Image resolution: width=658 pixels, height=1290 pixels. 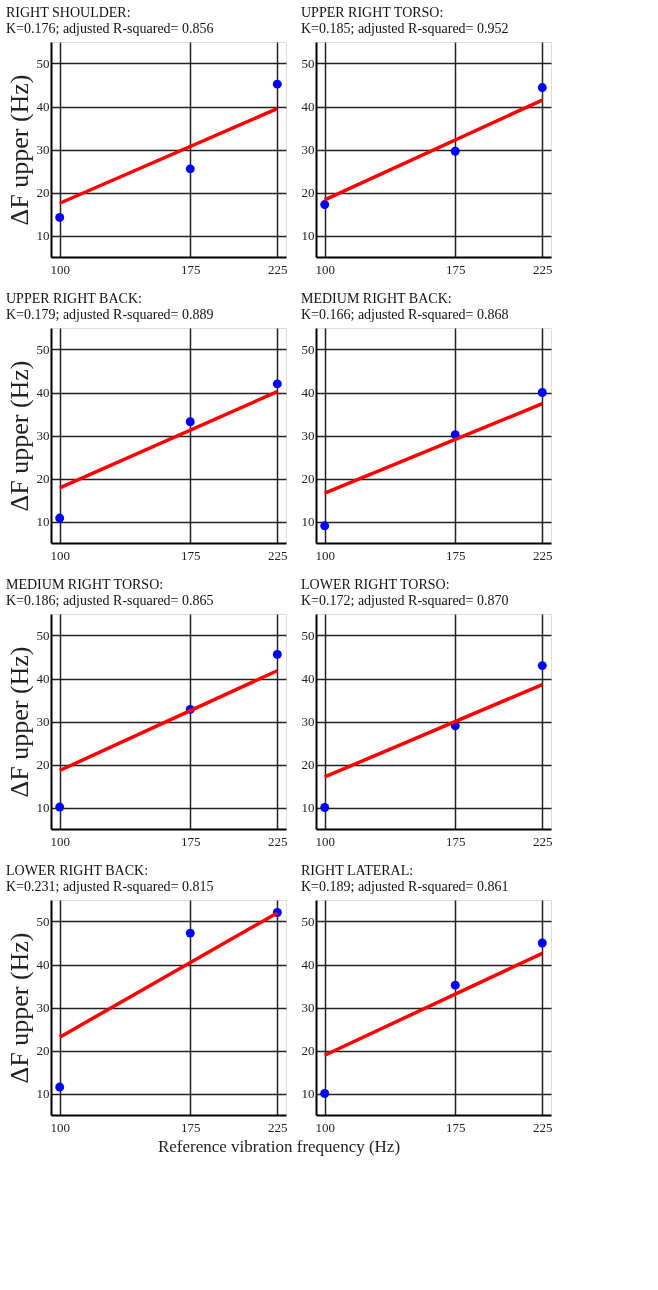 I want to click on chart-subtitle: K=0.172; adjusted R-squared= 0.870, so click(x=405, y=600).